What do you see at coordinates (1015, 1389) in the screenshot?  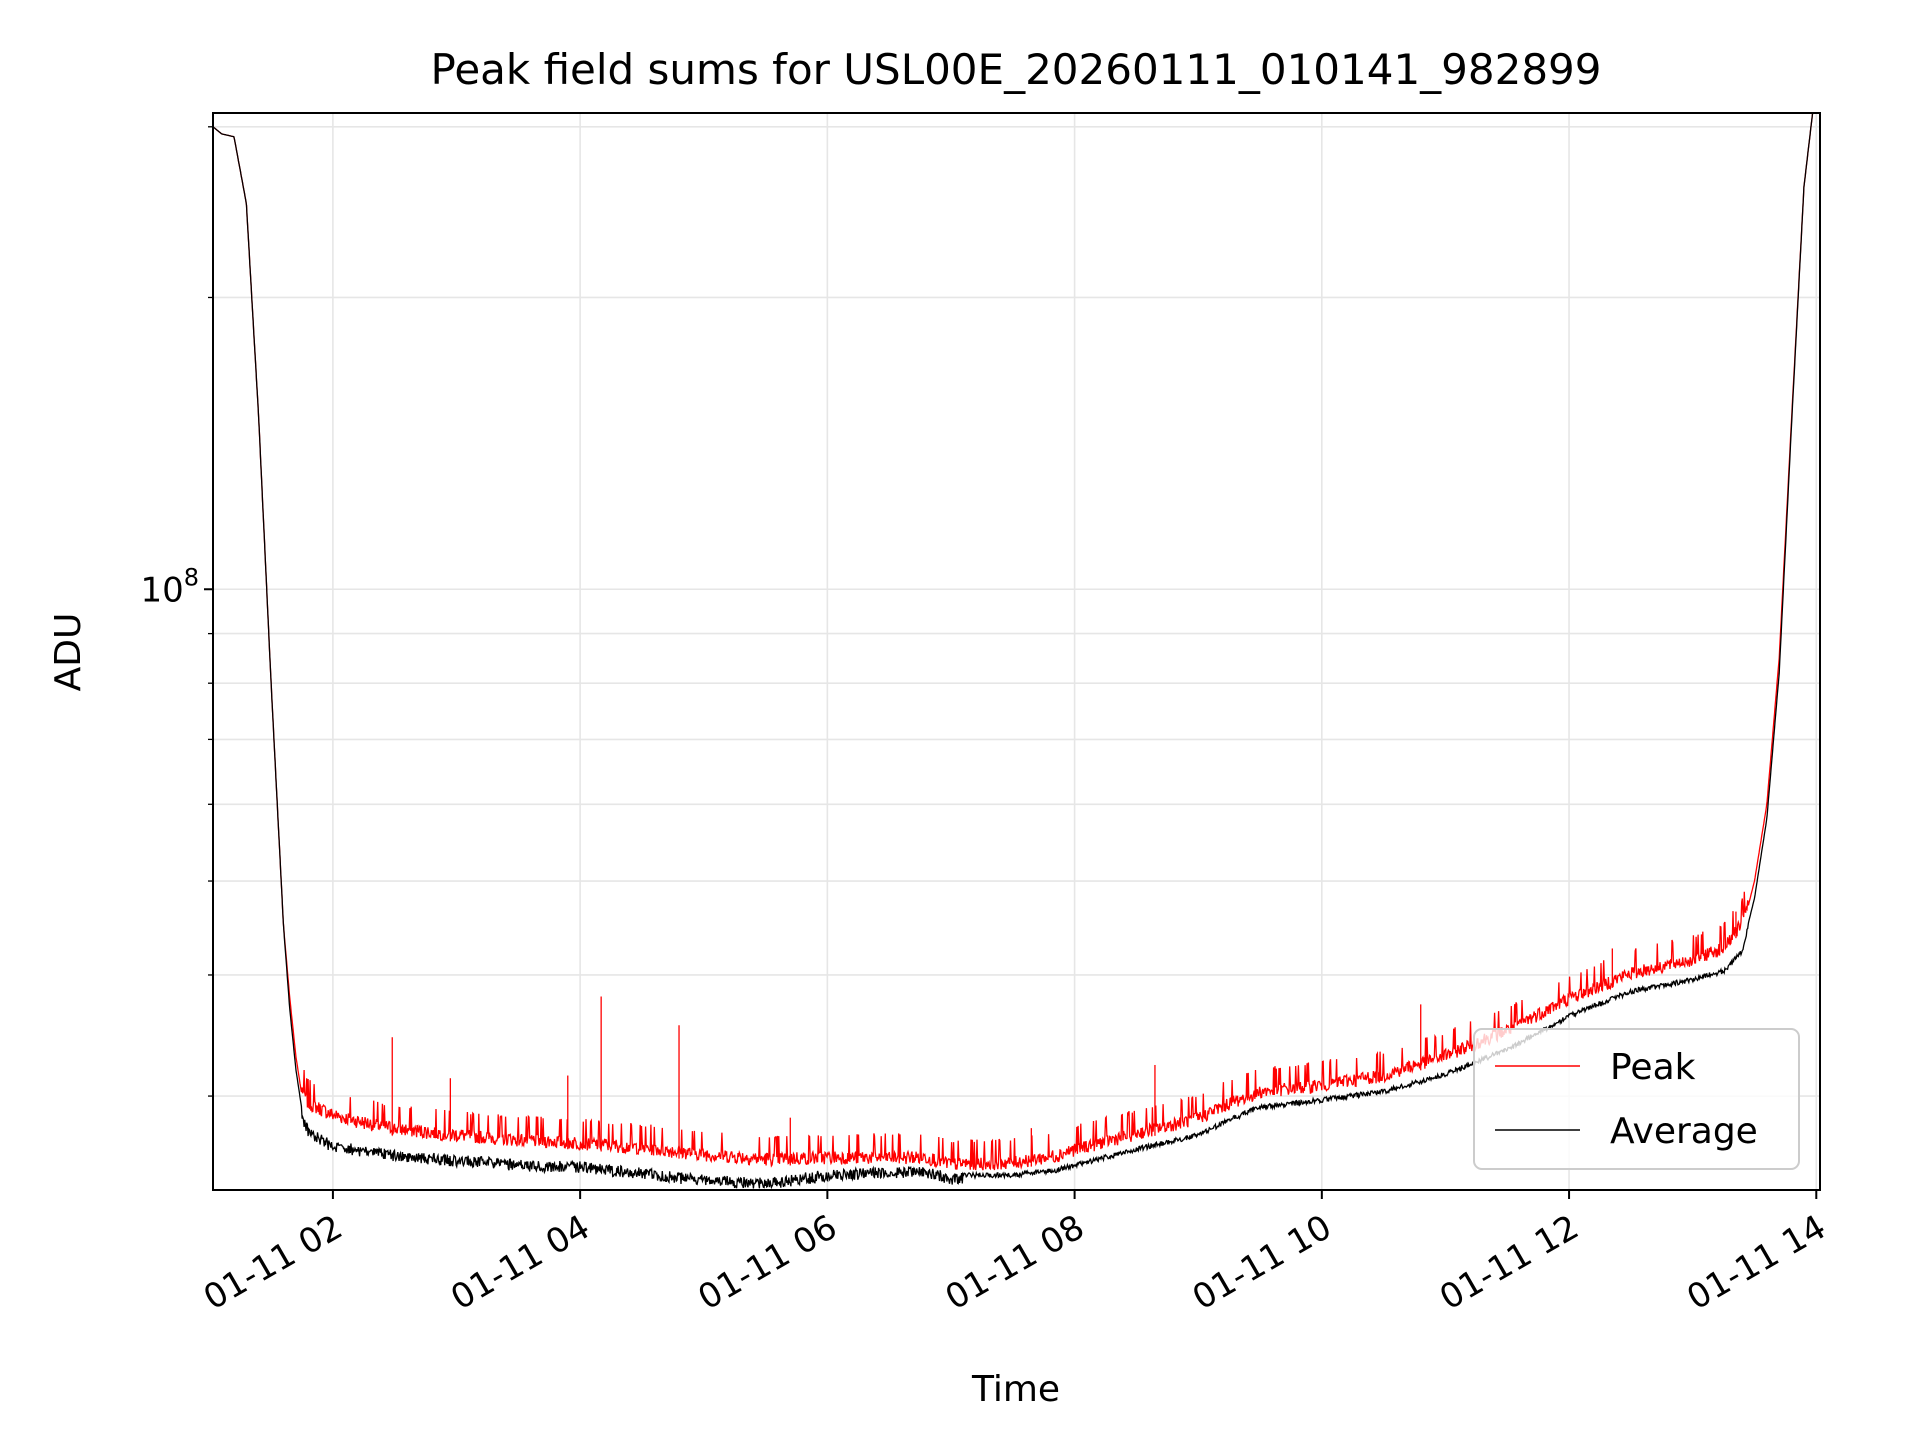 I see `x-axis-label: Time` at bounding box center [1015, 1389].